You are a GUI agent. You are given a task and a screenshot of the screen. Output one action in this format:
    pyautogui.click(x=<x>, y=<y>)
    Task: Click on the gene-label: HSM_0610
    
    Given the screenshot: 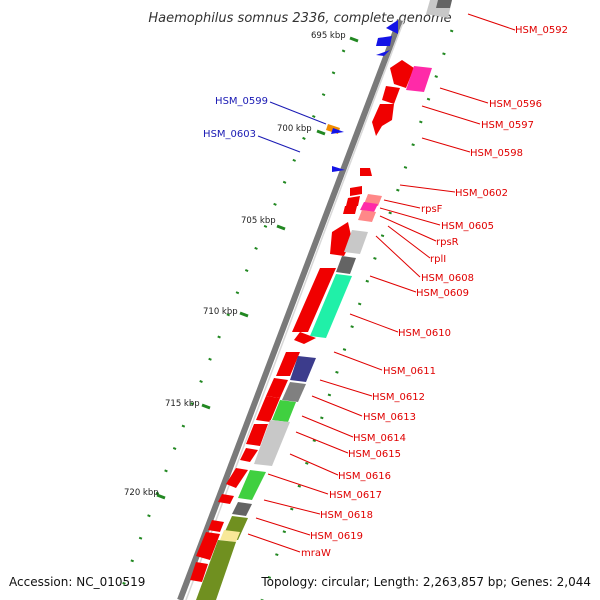 What is the action you would take?
    pyautogui.click(x=424, y=333)
    